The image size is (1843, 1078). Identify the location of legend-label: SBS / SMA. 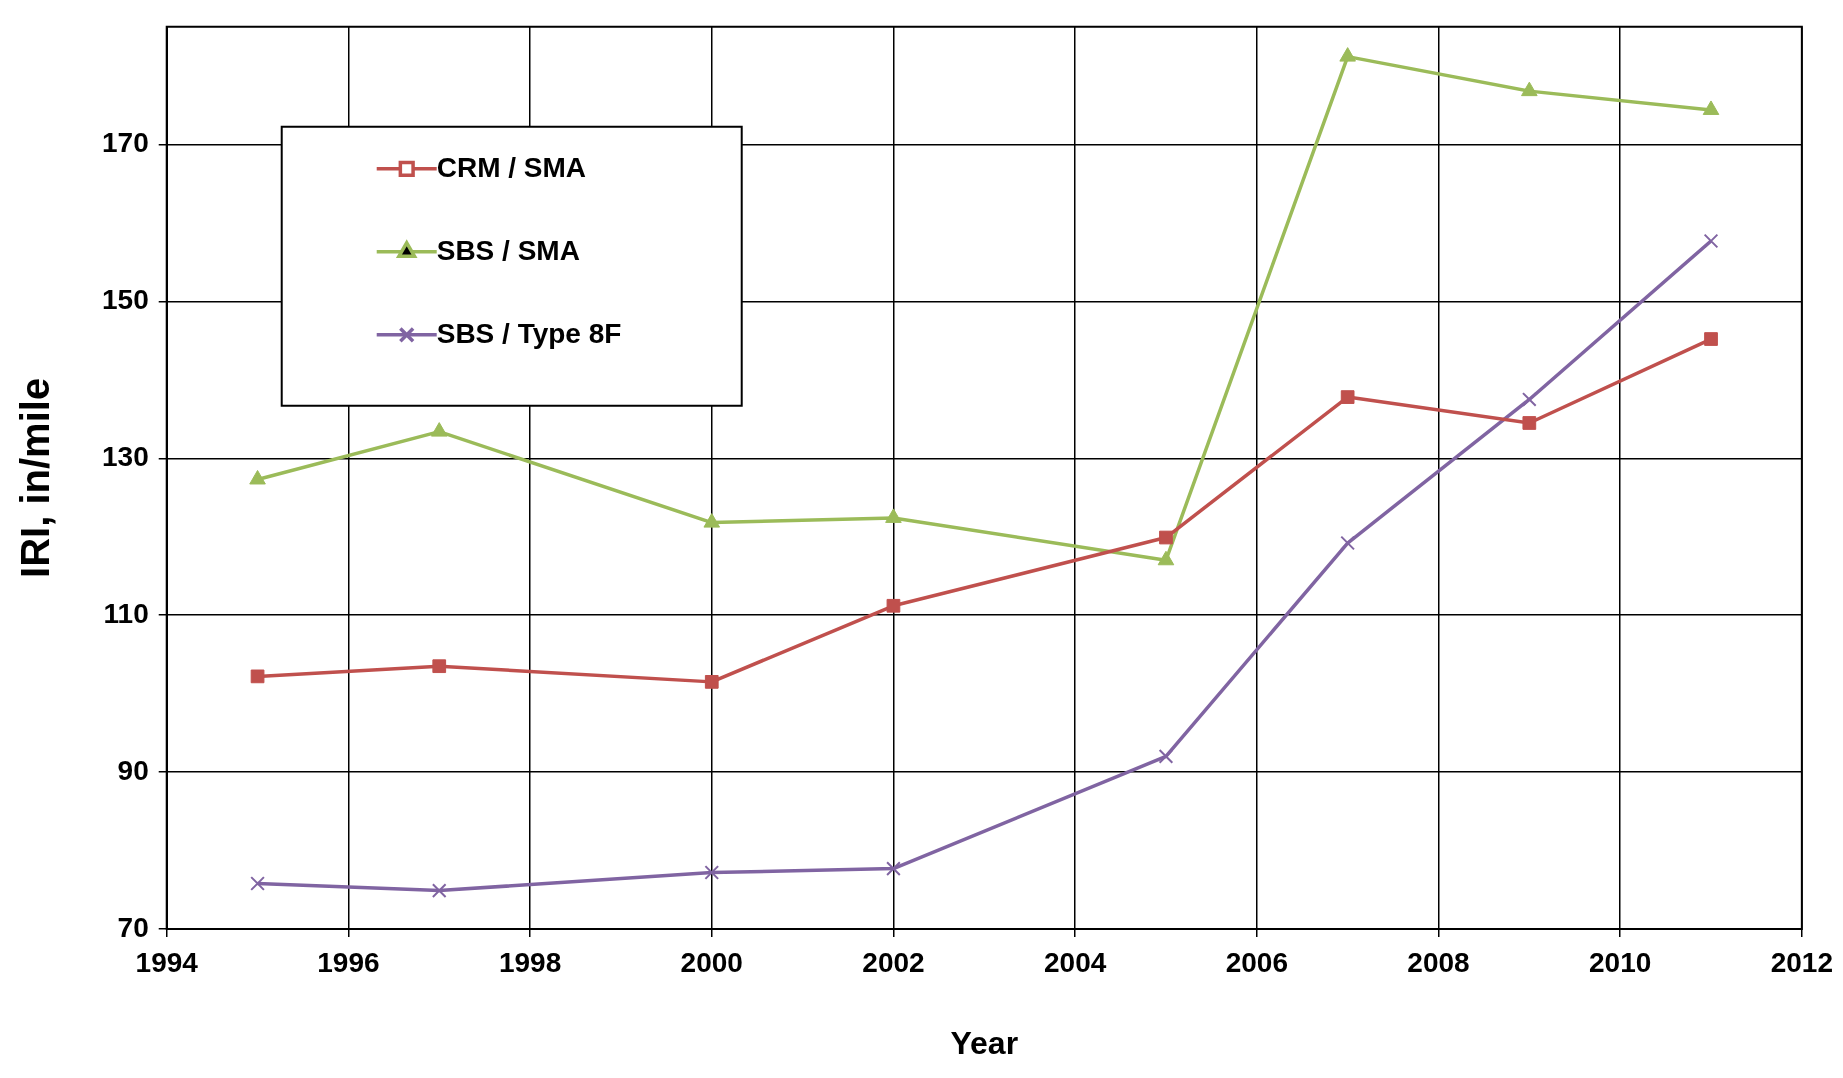
(508, 250).